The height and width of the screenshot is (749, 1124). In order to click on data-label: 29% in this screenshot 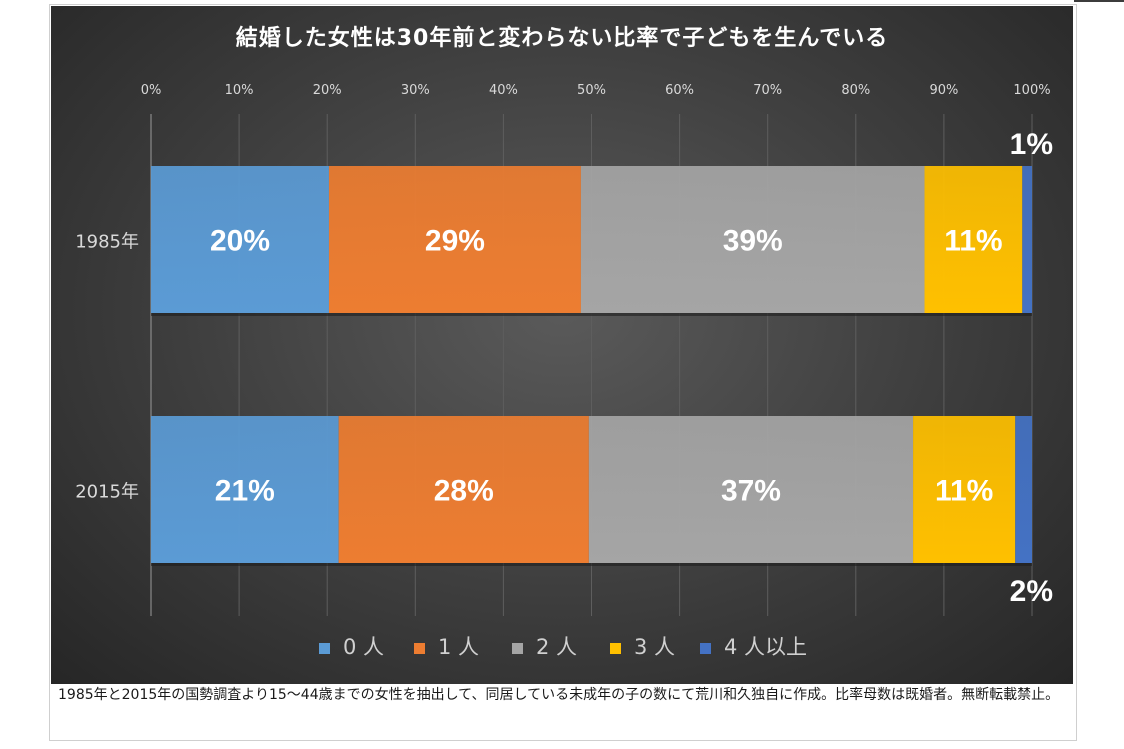, I will do `click(455, 241)`.